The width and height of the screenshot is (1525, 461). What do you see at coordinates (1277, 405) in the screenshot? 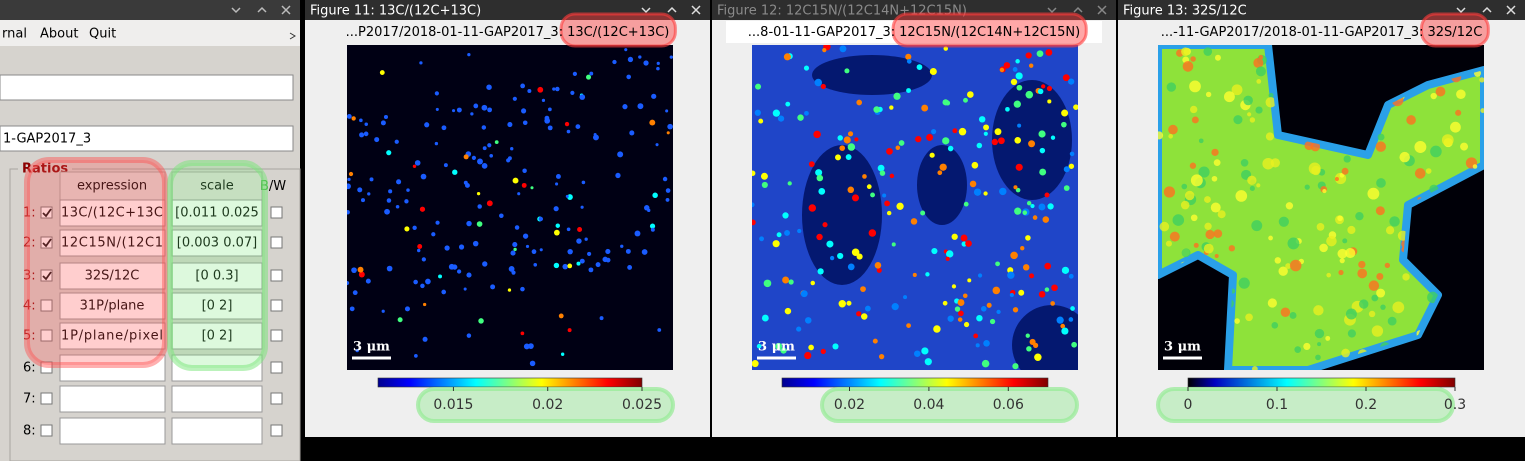
I see `colorbar-tick-label: 0.1` at bounding box center [1277, 405].